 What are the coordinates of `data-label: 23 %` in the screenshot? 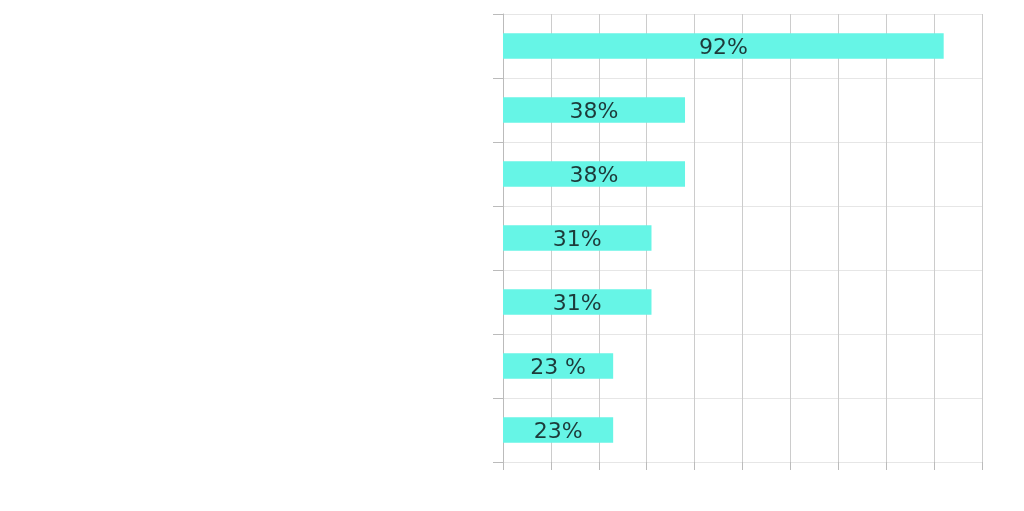 It's located at (558, 366).